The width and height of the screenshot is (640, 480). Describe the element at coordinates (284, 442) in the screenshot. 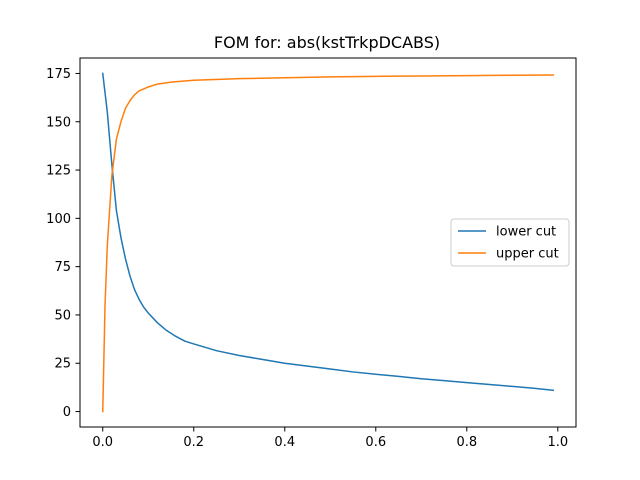

I see `x-tick-label: 0.4` at that location.